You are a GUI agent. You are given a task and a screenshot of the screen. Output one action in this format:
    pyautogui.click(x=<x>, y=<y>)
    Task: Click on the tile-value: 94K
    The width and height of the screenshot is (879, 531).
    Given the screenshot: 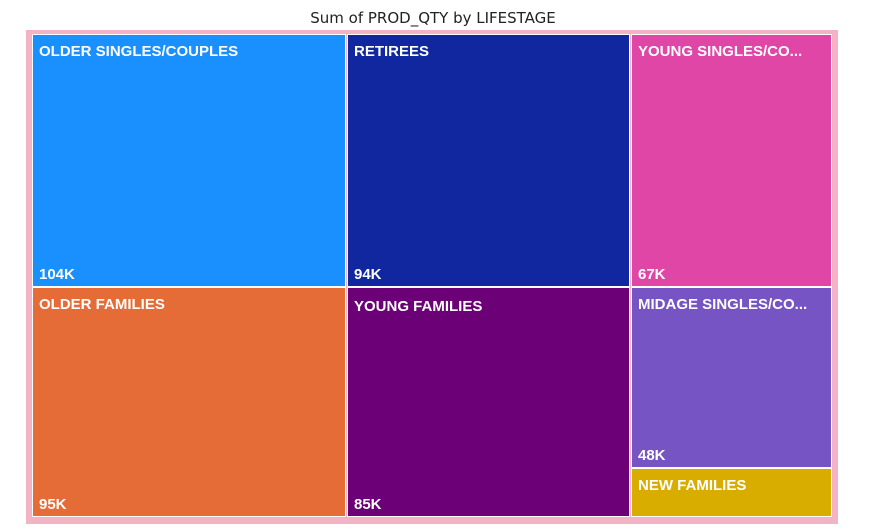 What is the action you would take?
    pyautogui.click(x=368, y=274)
    